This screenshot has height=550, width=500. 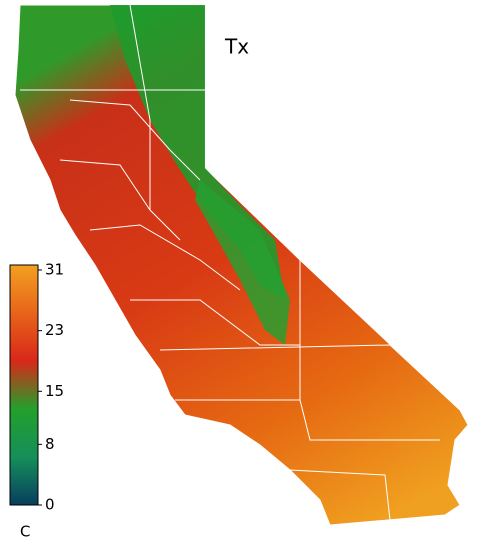 I want to click on map-title: Tx, so click(x=236, y=47).